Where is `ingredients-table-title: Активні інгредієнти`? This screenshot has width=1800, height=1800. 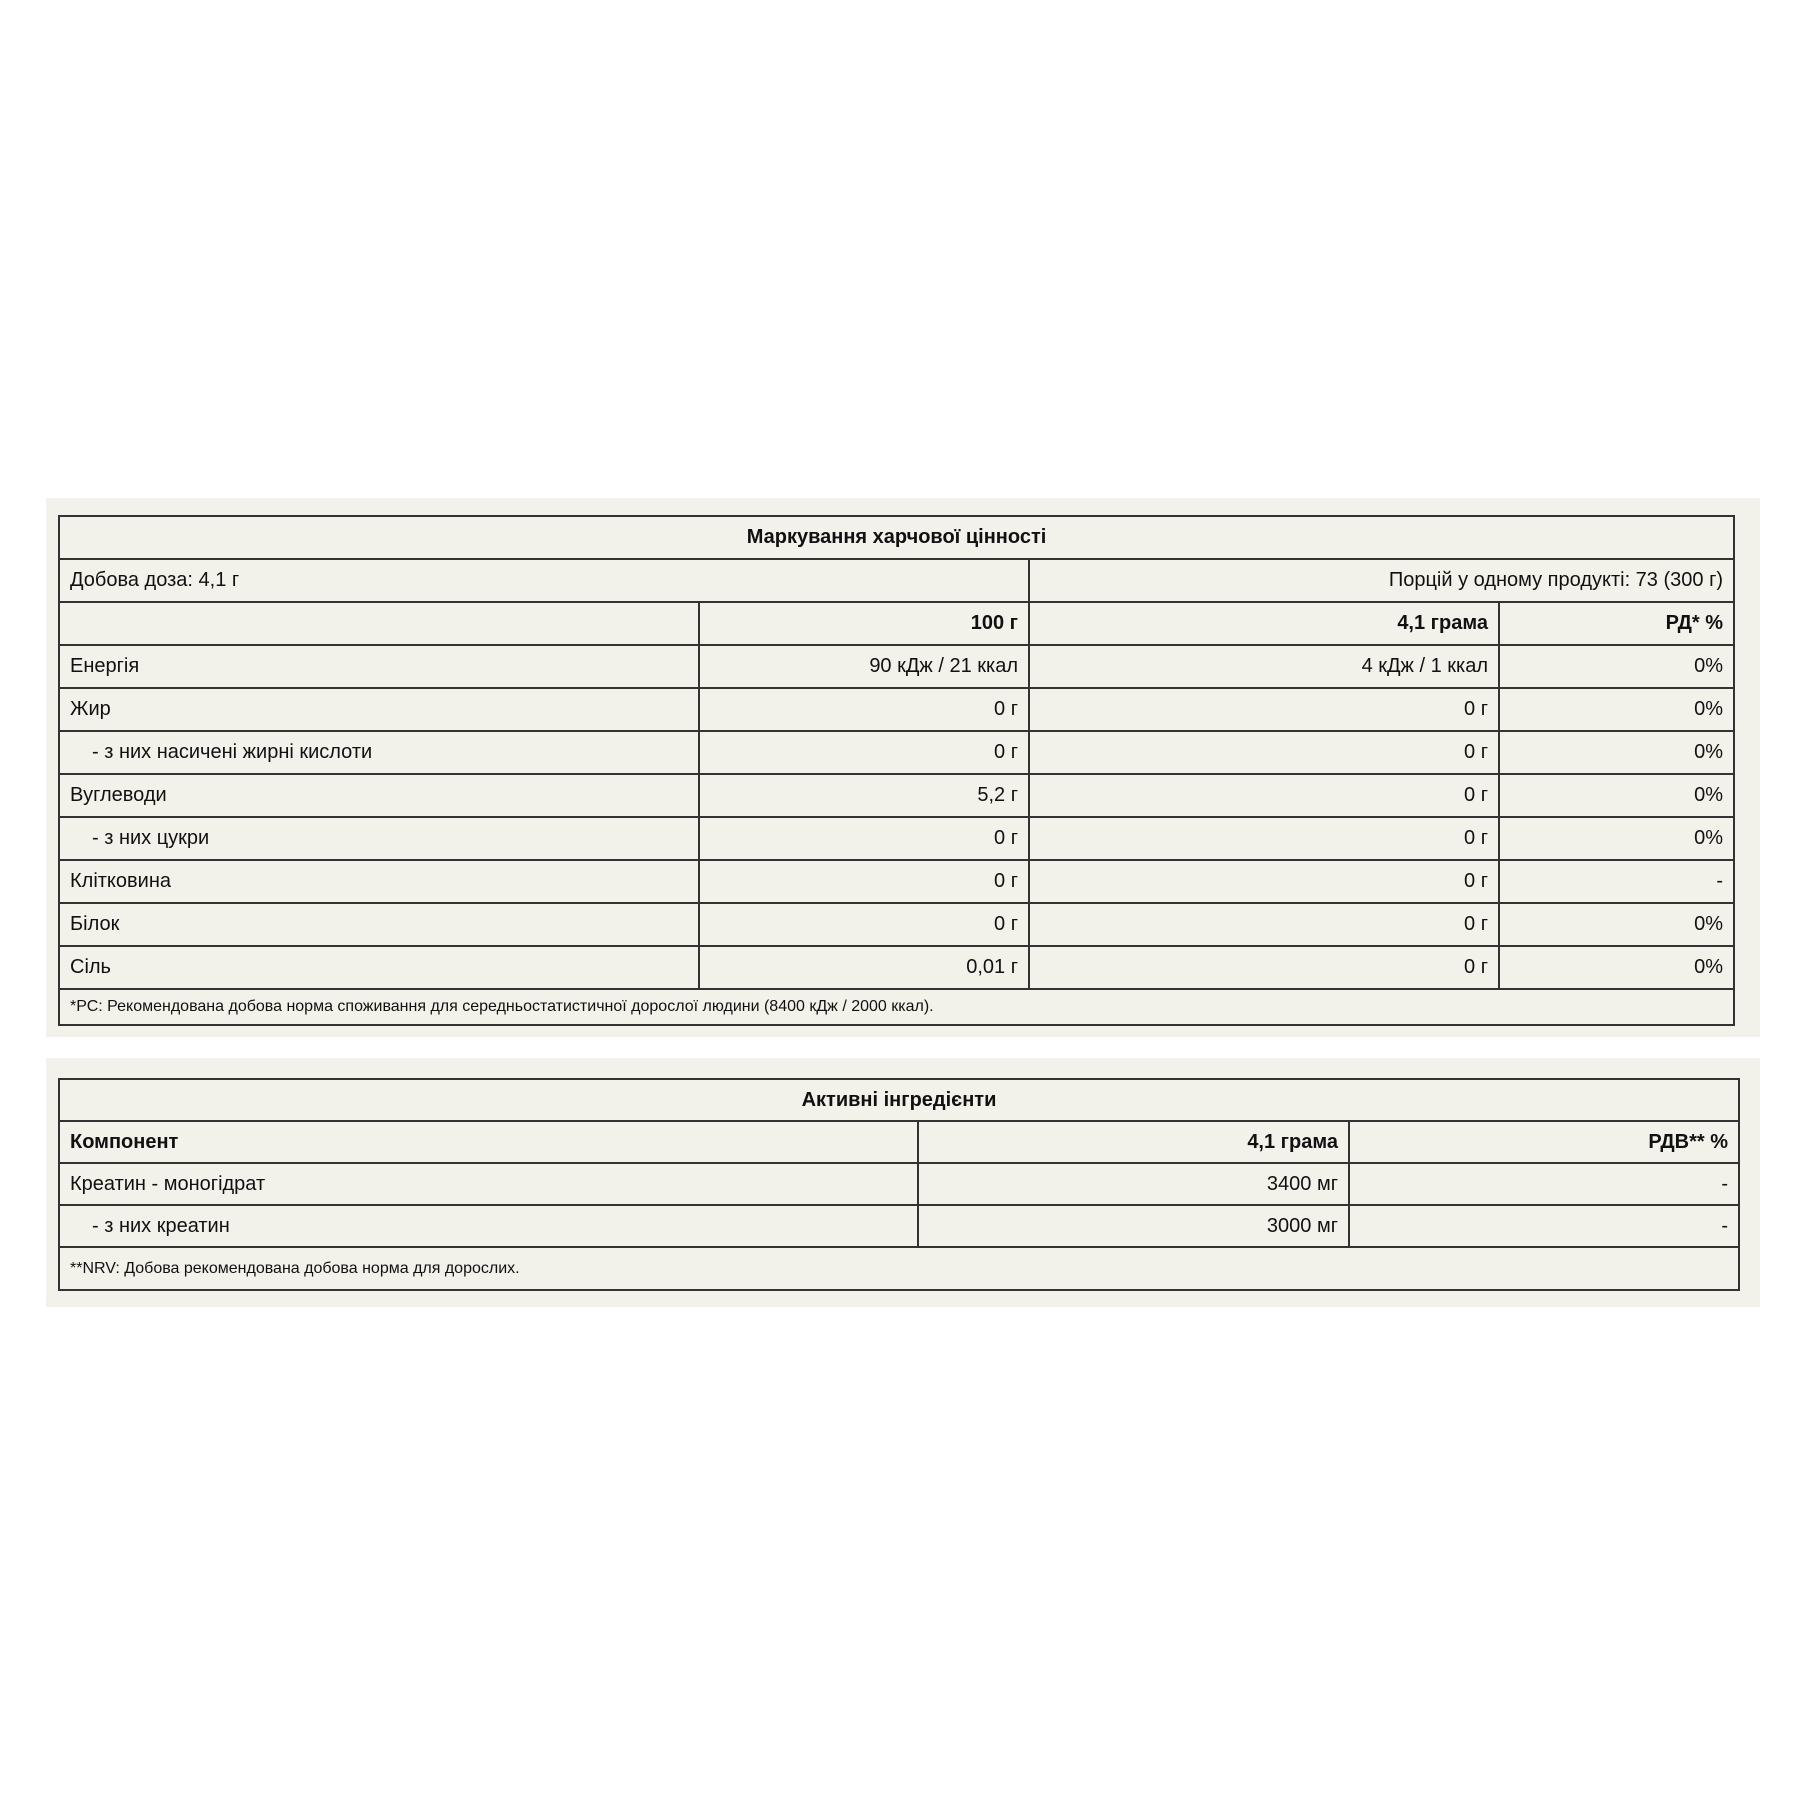 ingredients-table-title: Активні інгредієнти is located at coordinates (899, 1100).